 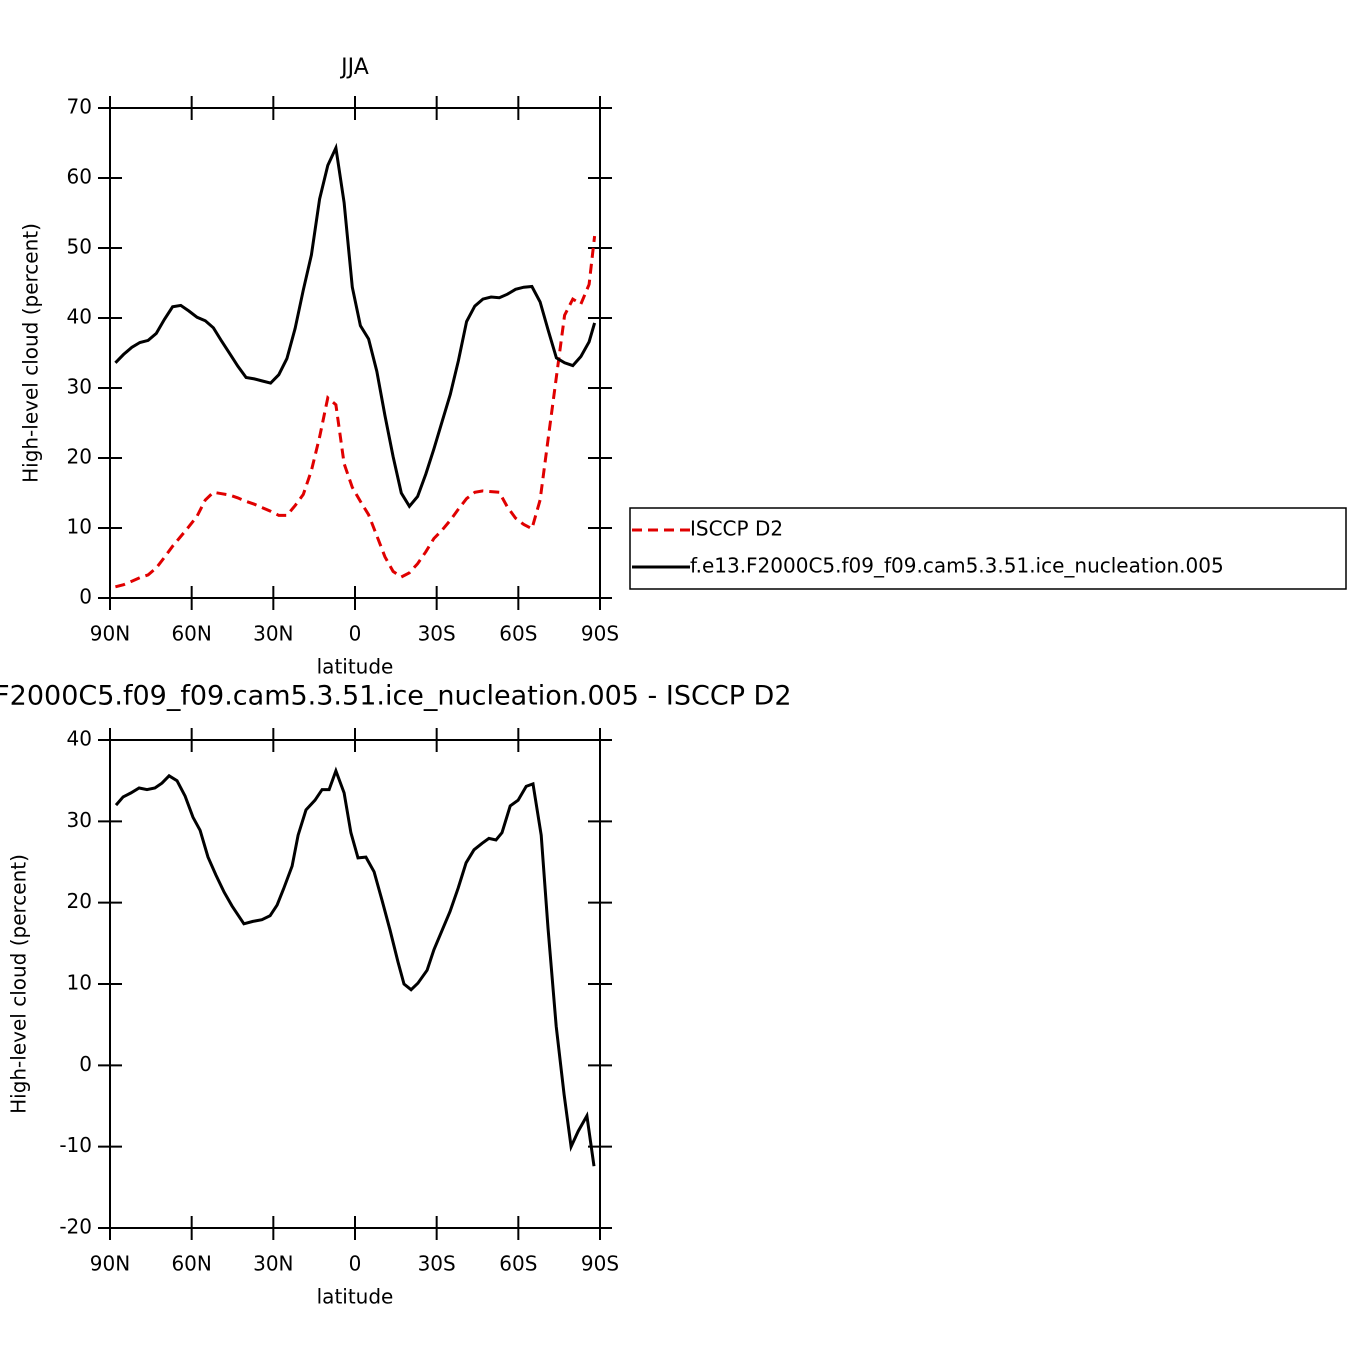 I want to click on chart-title: JJA, so click(x=354, y=67).